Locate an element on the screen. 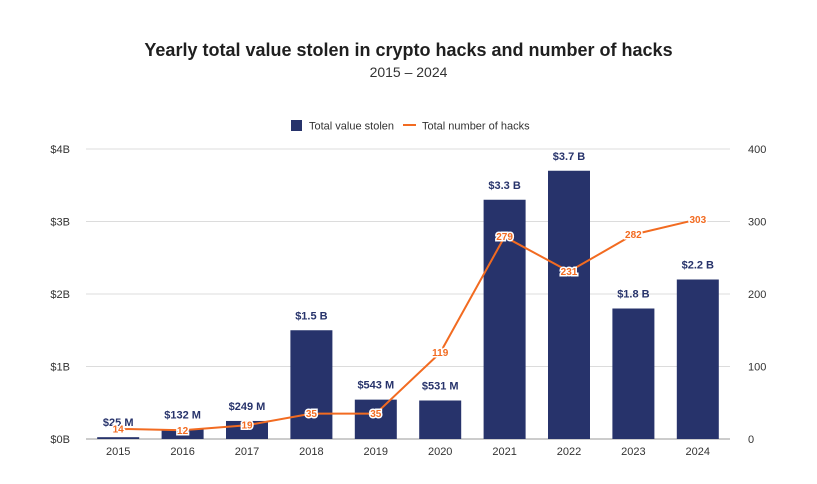  line-point-2016 is located at coordinates (182, 430).